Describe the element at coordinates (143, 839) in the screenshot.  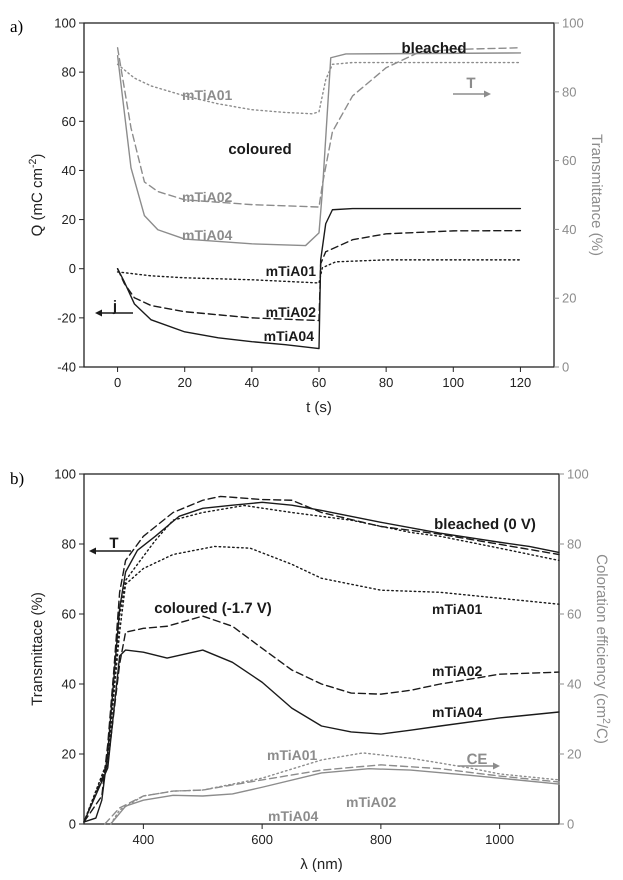
I see `x-tick-label: 400` at that location.